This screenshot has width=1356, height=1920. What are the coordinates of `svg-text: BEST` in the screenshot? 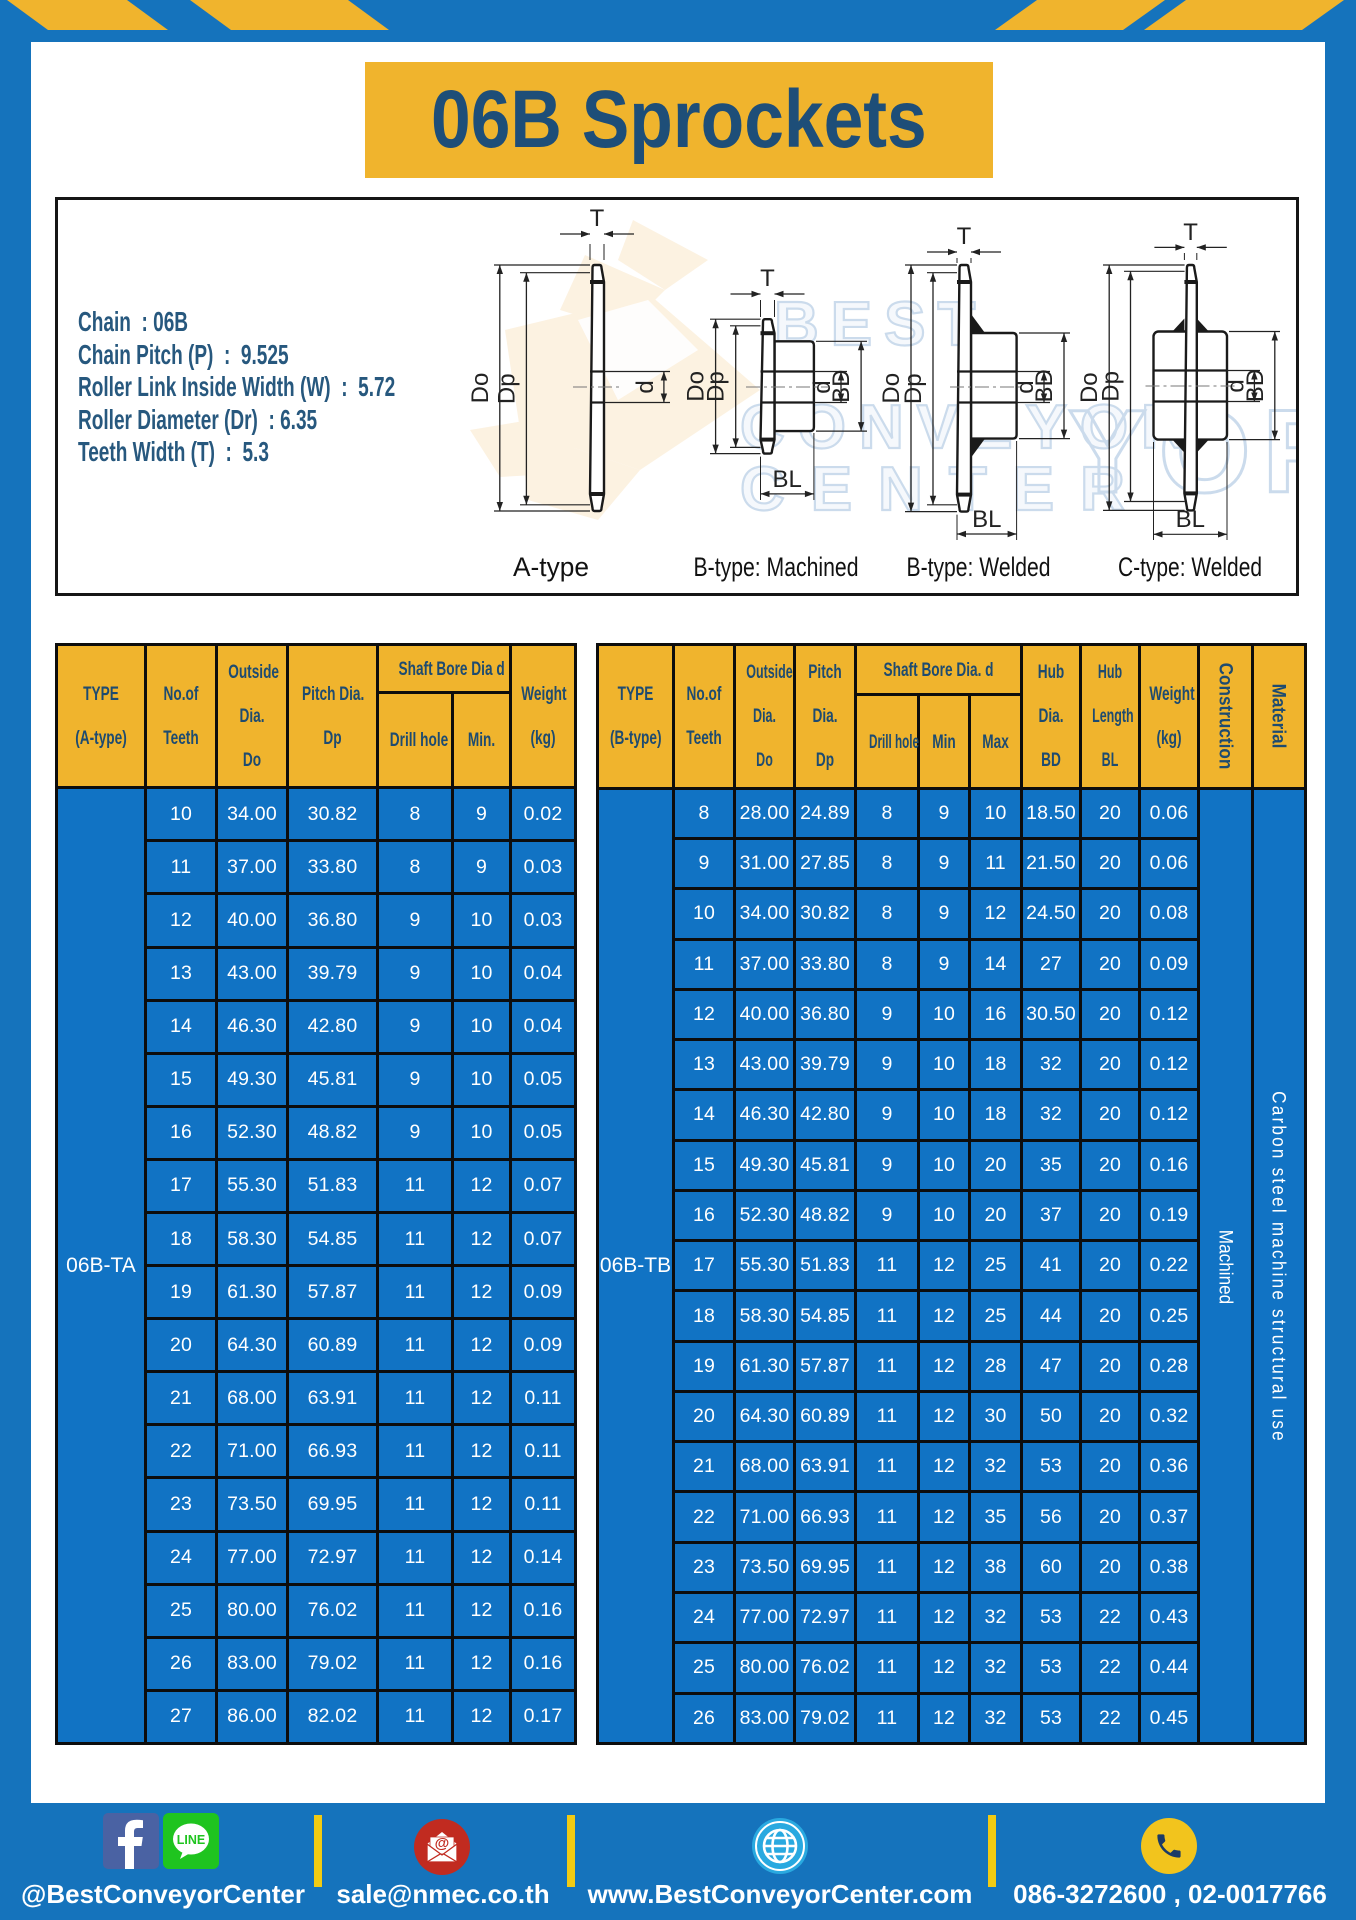 It's located at (880, 324).